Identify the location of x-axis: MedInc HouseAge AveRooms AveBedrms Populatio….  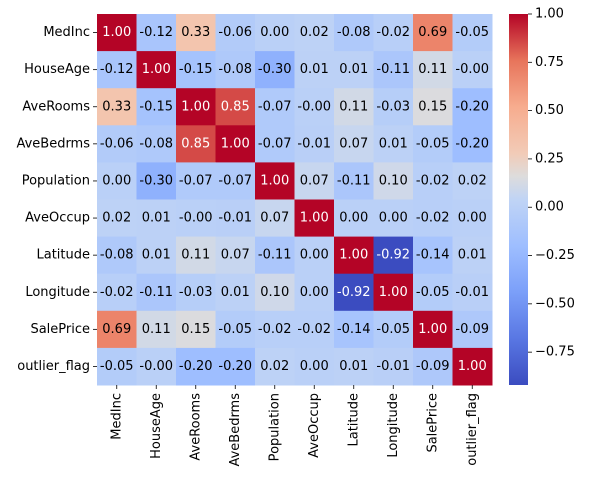
(294, 426).